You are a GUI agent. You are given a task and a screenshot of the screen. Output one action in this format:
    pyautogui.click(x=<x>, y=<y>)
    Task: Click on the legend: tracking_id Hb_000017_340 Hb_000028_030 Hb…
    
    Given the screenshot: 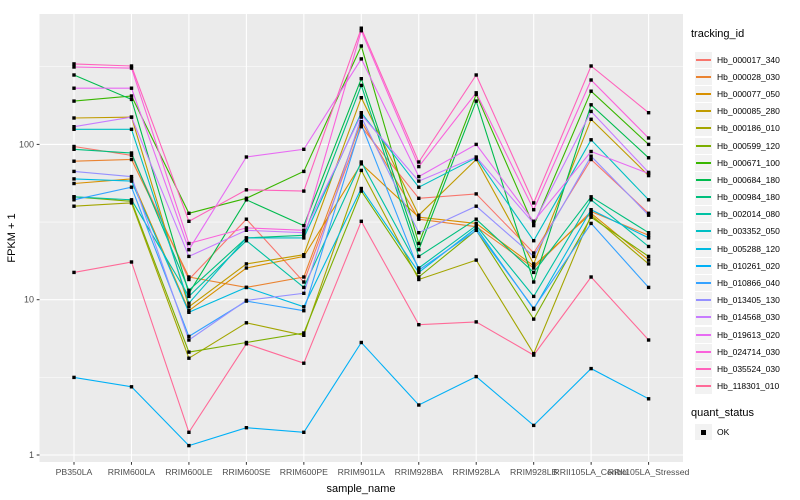 What is the action you would take?
    pyautogui.click(x=745, y=234)
    